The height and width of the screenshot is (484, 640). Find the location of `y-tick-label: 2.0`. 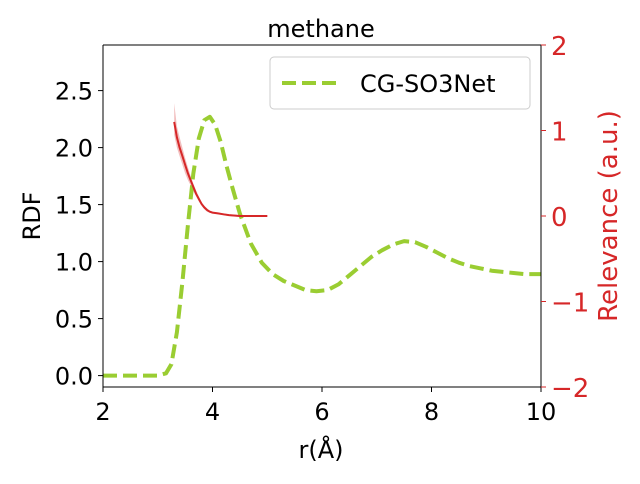

y-tick-label: 2.0 is located at coordinates (74, 149).